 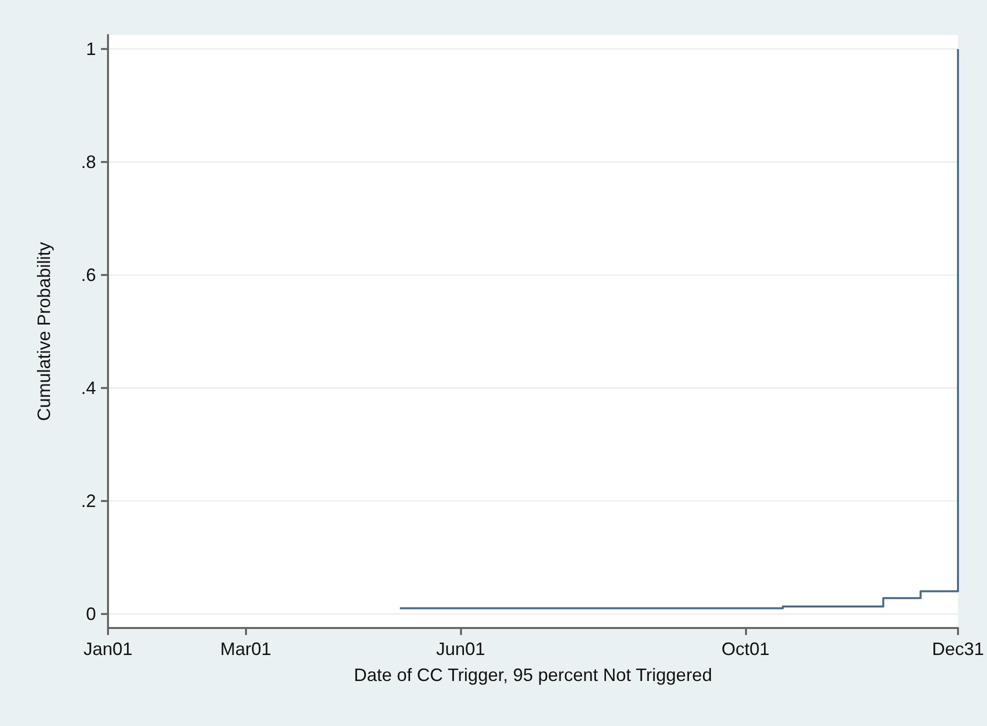 I want to click on x-tick-label: Jan01, so click(x=108, y=649).